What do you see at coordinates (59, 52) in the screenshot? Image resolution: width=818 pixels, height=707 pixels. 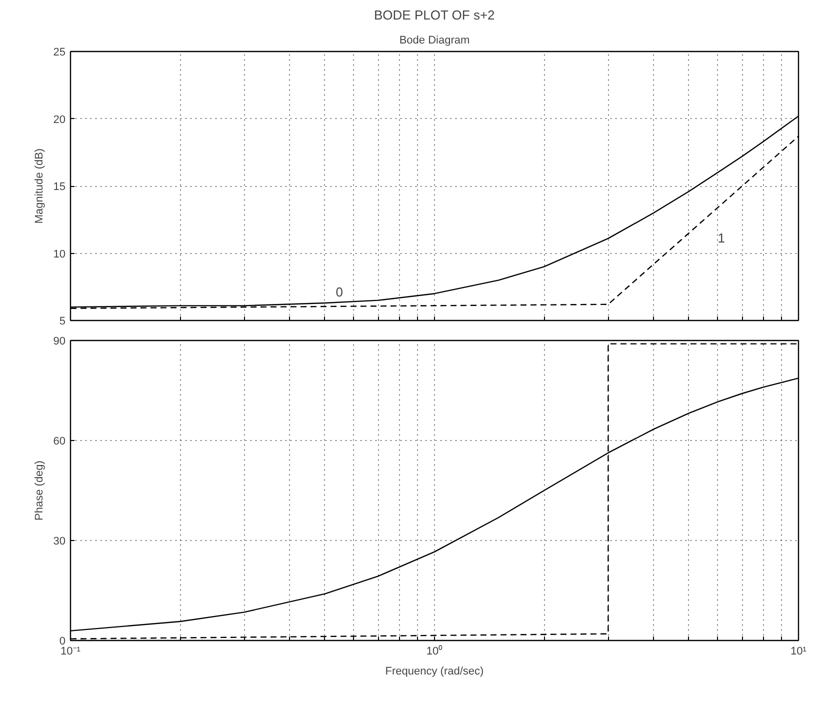 I see `y-tick-label: 25` at bounding box center [59, 52].